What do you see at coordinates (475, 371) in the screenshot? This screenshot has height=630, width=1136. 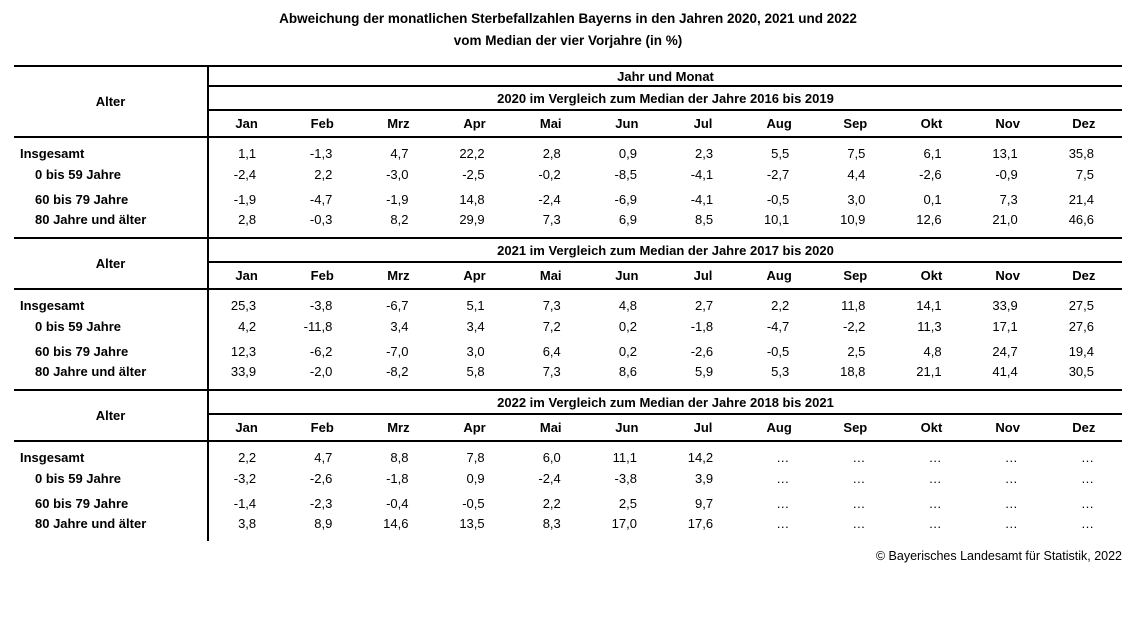 I see `data-cell: 5,8` at bounding box center [475, 371].